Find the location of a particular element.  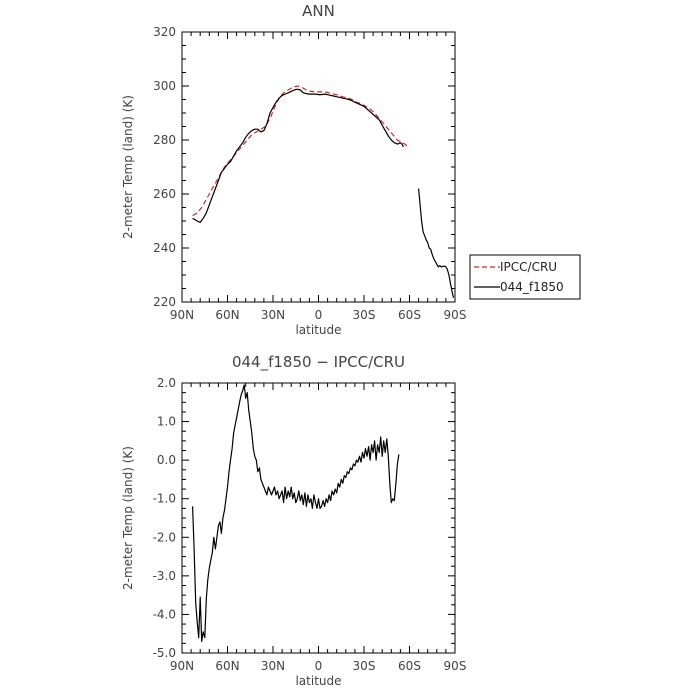

legend-label: 044_f1850 is located at coordinates (532, 287).